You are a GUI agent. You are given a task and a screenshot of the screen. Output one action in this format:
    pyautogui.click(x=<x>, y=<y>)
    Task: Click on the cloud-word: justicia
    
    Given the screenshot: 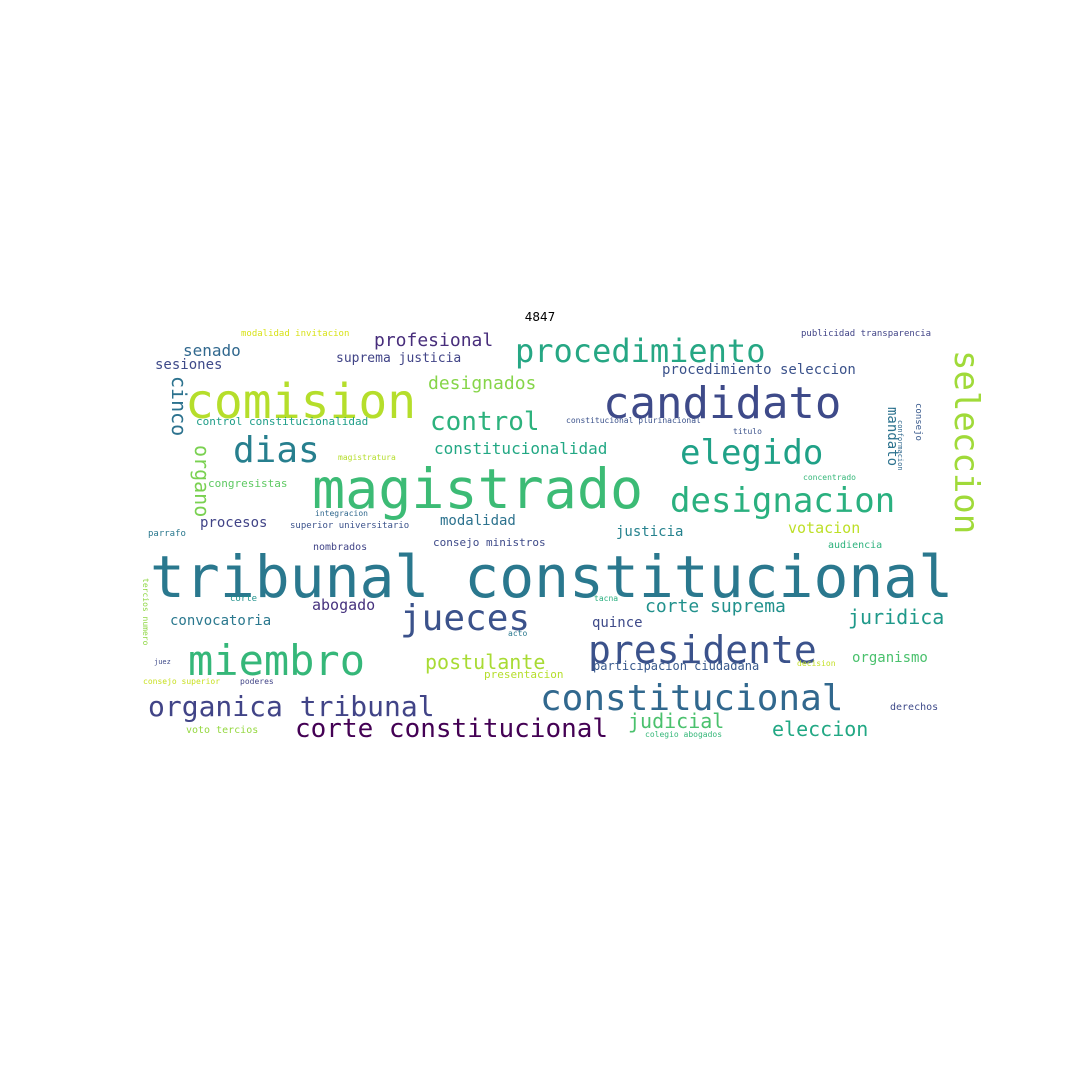 What is the action you would take?
    pyautogui.click(x=649, y=532)
    